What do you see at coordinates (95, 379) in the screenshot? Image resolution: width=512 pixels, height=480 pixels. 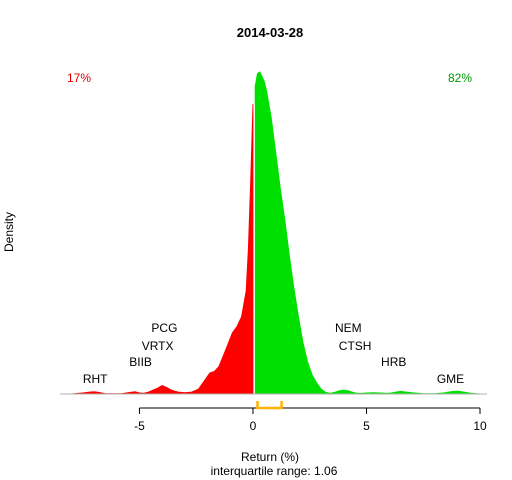 I see `outlier-label-rht: RHT` at bounding box center [95, 379].